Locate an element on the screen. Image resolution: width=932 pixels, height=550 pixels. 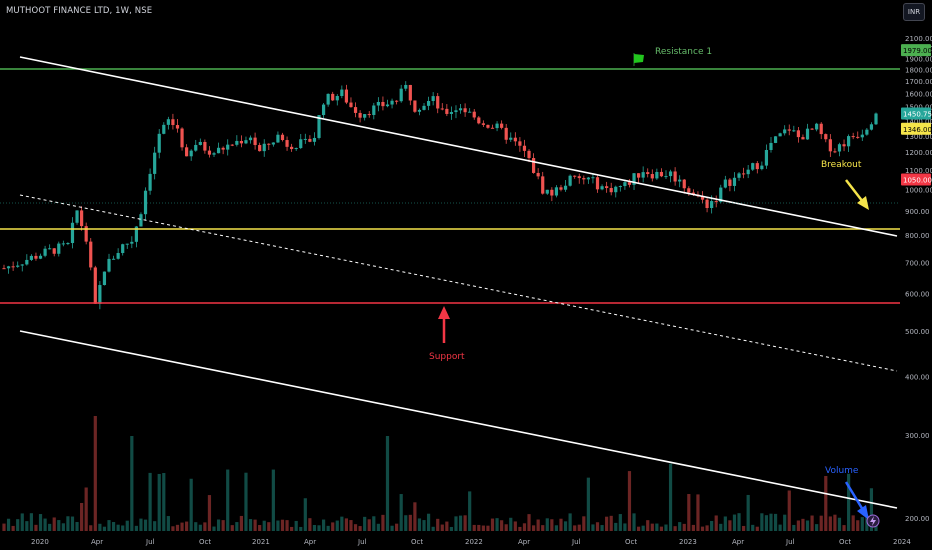
y-tick-label: 2100.00 is located at coordinates (918, 39).